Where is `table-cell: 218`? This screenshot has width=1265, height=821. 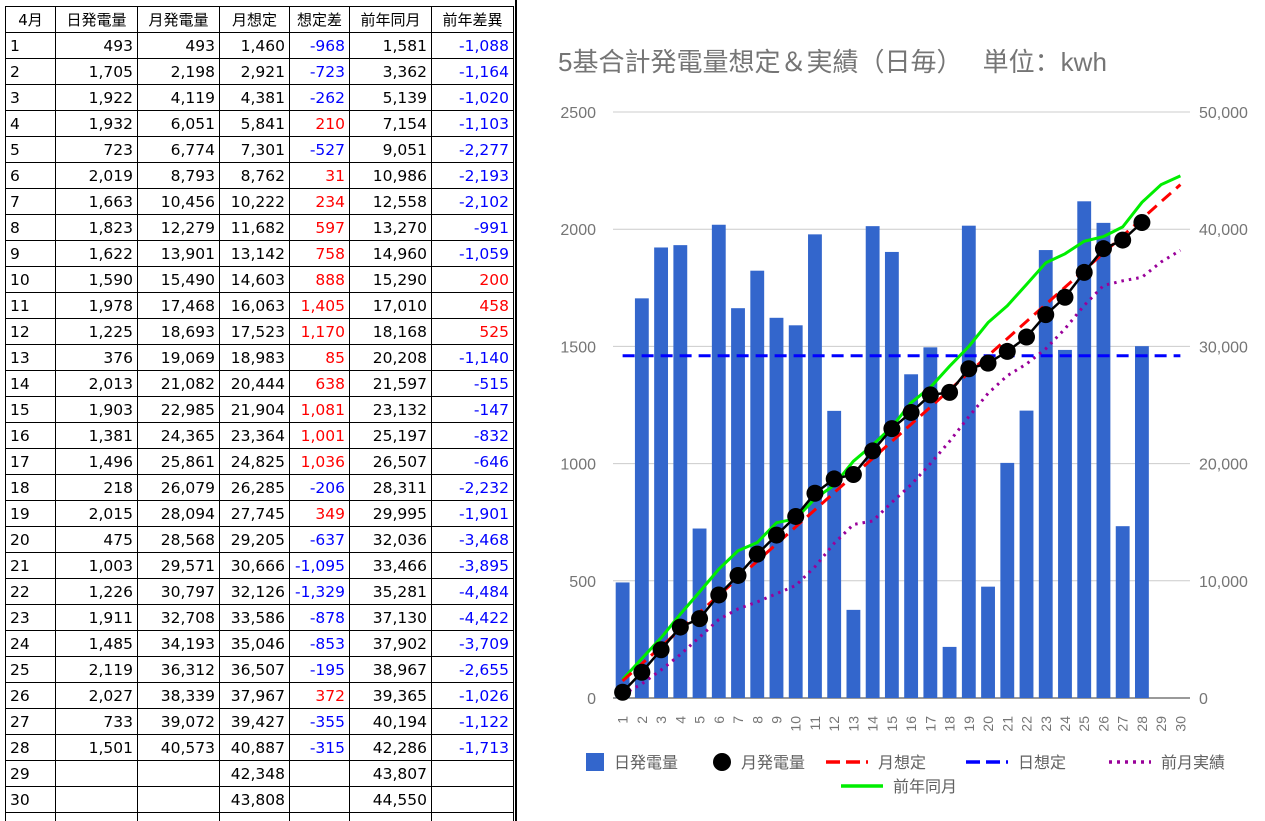
table-cell: 218 is located at coordinates (96, 487).